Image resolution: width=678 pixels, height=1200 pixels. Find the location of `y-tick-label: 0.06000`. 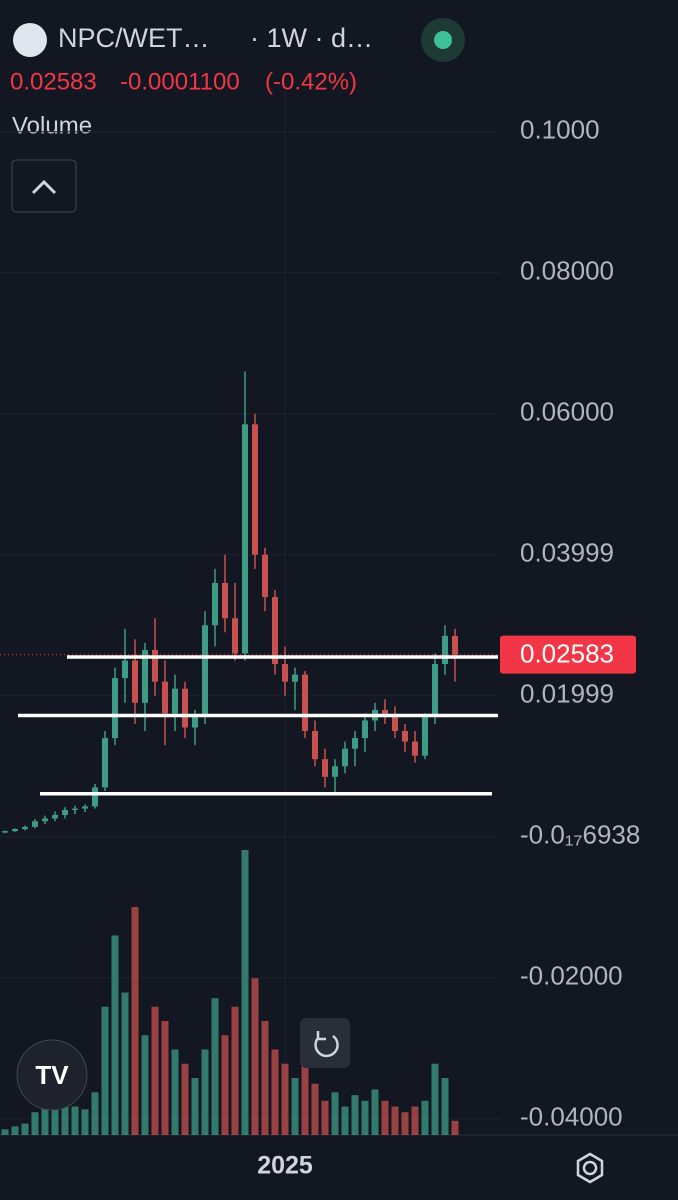

y-tick-label: 0.06000 is located at coordinates (567, 412).